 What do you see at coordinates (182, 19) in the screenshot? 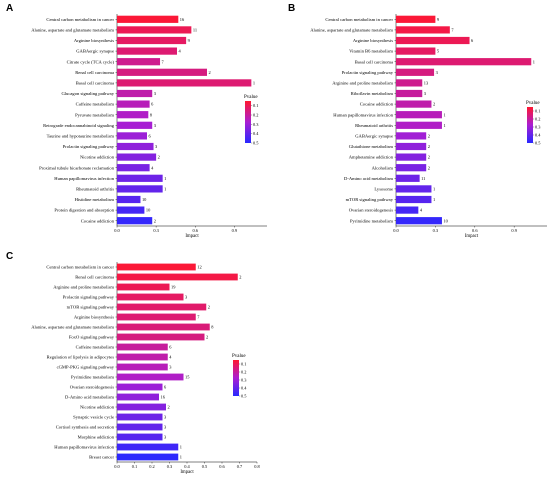
I see `count-label: 16` at bounding box center [182, 19].